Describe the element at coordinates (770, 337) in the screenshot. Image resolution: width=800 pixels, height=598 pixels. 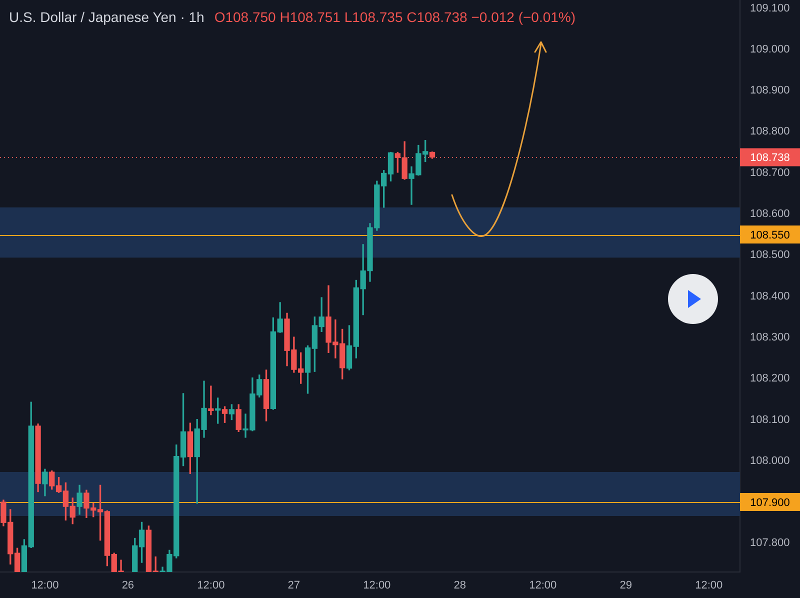
I see `y-tick-label: 108.300` at that location.